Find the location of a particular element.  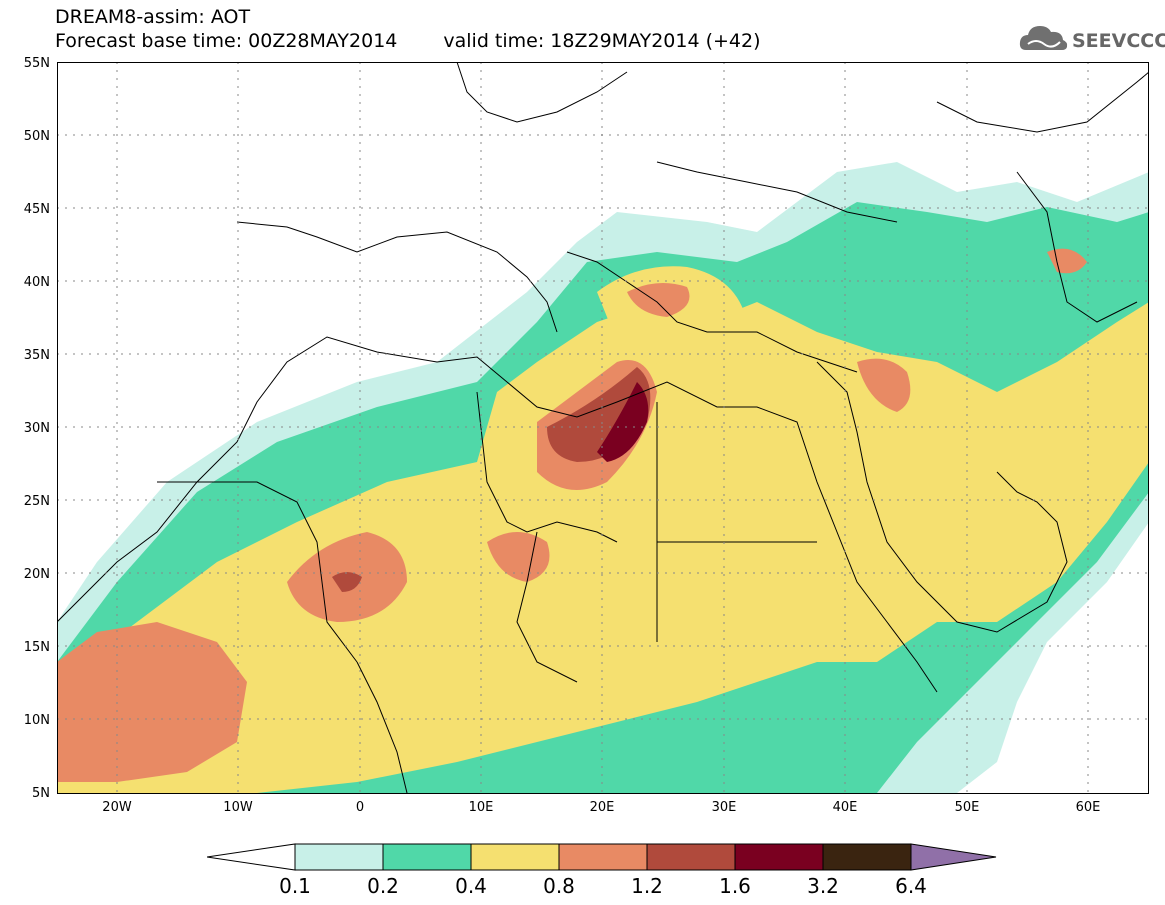

lat-label: 20N is located at coordinates (36, 574).